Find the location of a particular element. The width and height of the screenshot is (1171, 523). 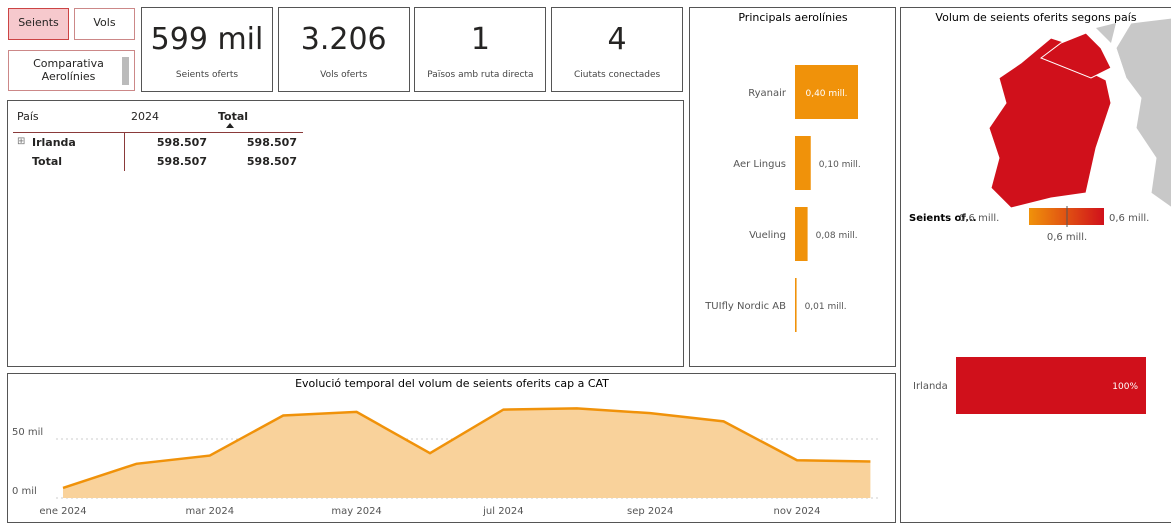

category-label: TUIfly Nordic AB is located at coordinates (745, 306).